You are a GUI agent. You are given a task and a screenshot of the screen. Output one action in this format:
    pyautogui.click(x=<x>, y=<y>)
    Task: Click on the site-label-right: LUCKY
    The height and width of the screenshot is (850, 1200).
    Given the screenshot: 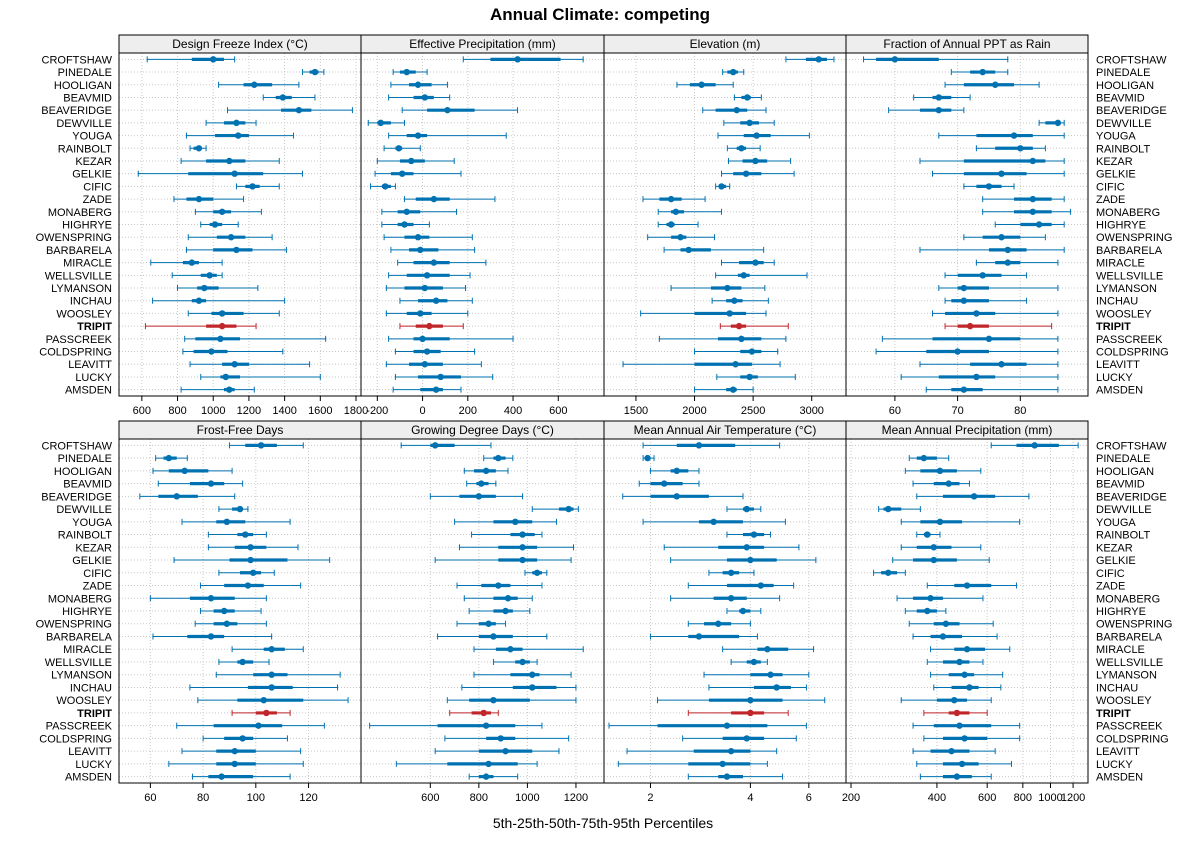 What is the action you would take?
    pyautogui.click(x=1114, y=378)
    